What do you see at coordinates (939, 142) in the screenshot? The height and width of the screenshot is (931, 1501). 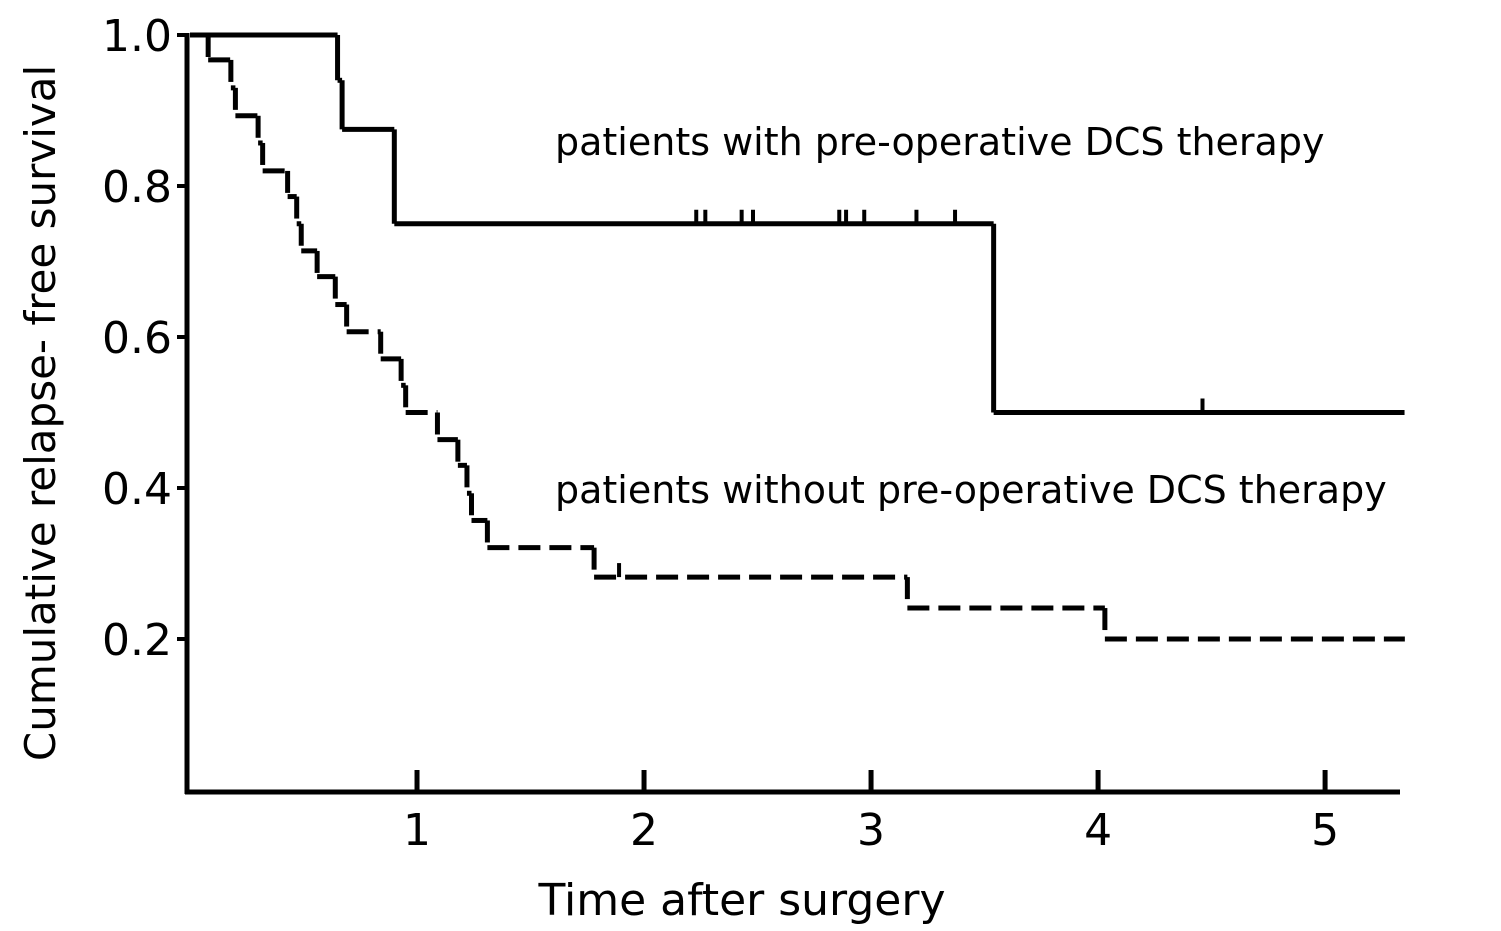 I see `annotation: patients with pre-operative DCS therapy` at bounding box center [939, 142].